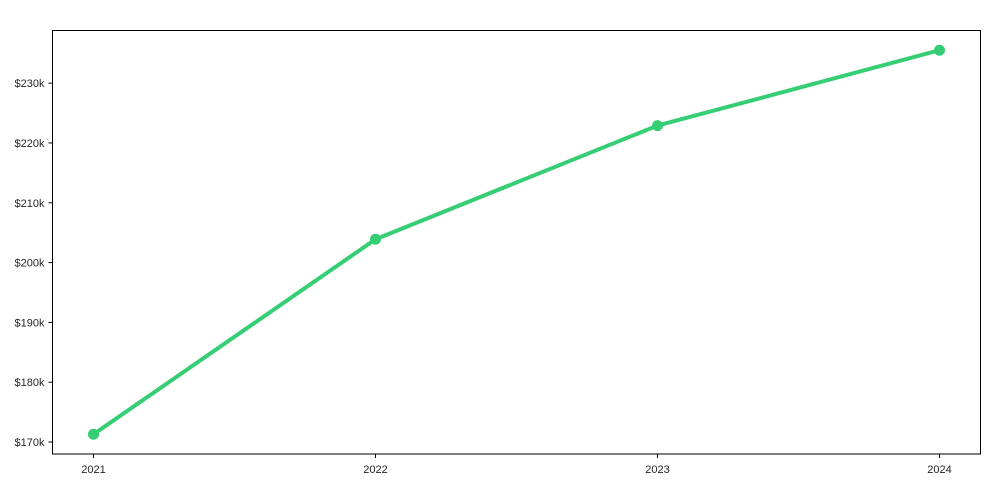  Describe the element at coordinates (30, 264) in the screenshot. I see `y-tick-label: $200k` at that location.